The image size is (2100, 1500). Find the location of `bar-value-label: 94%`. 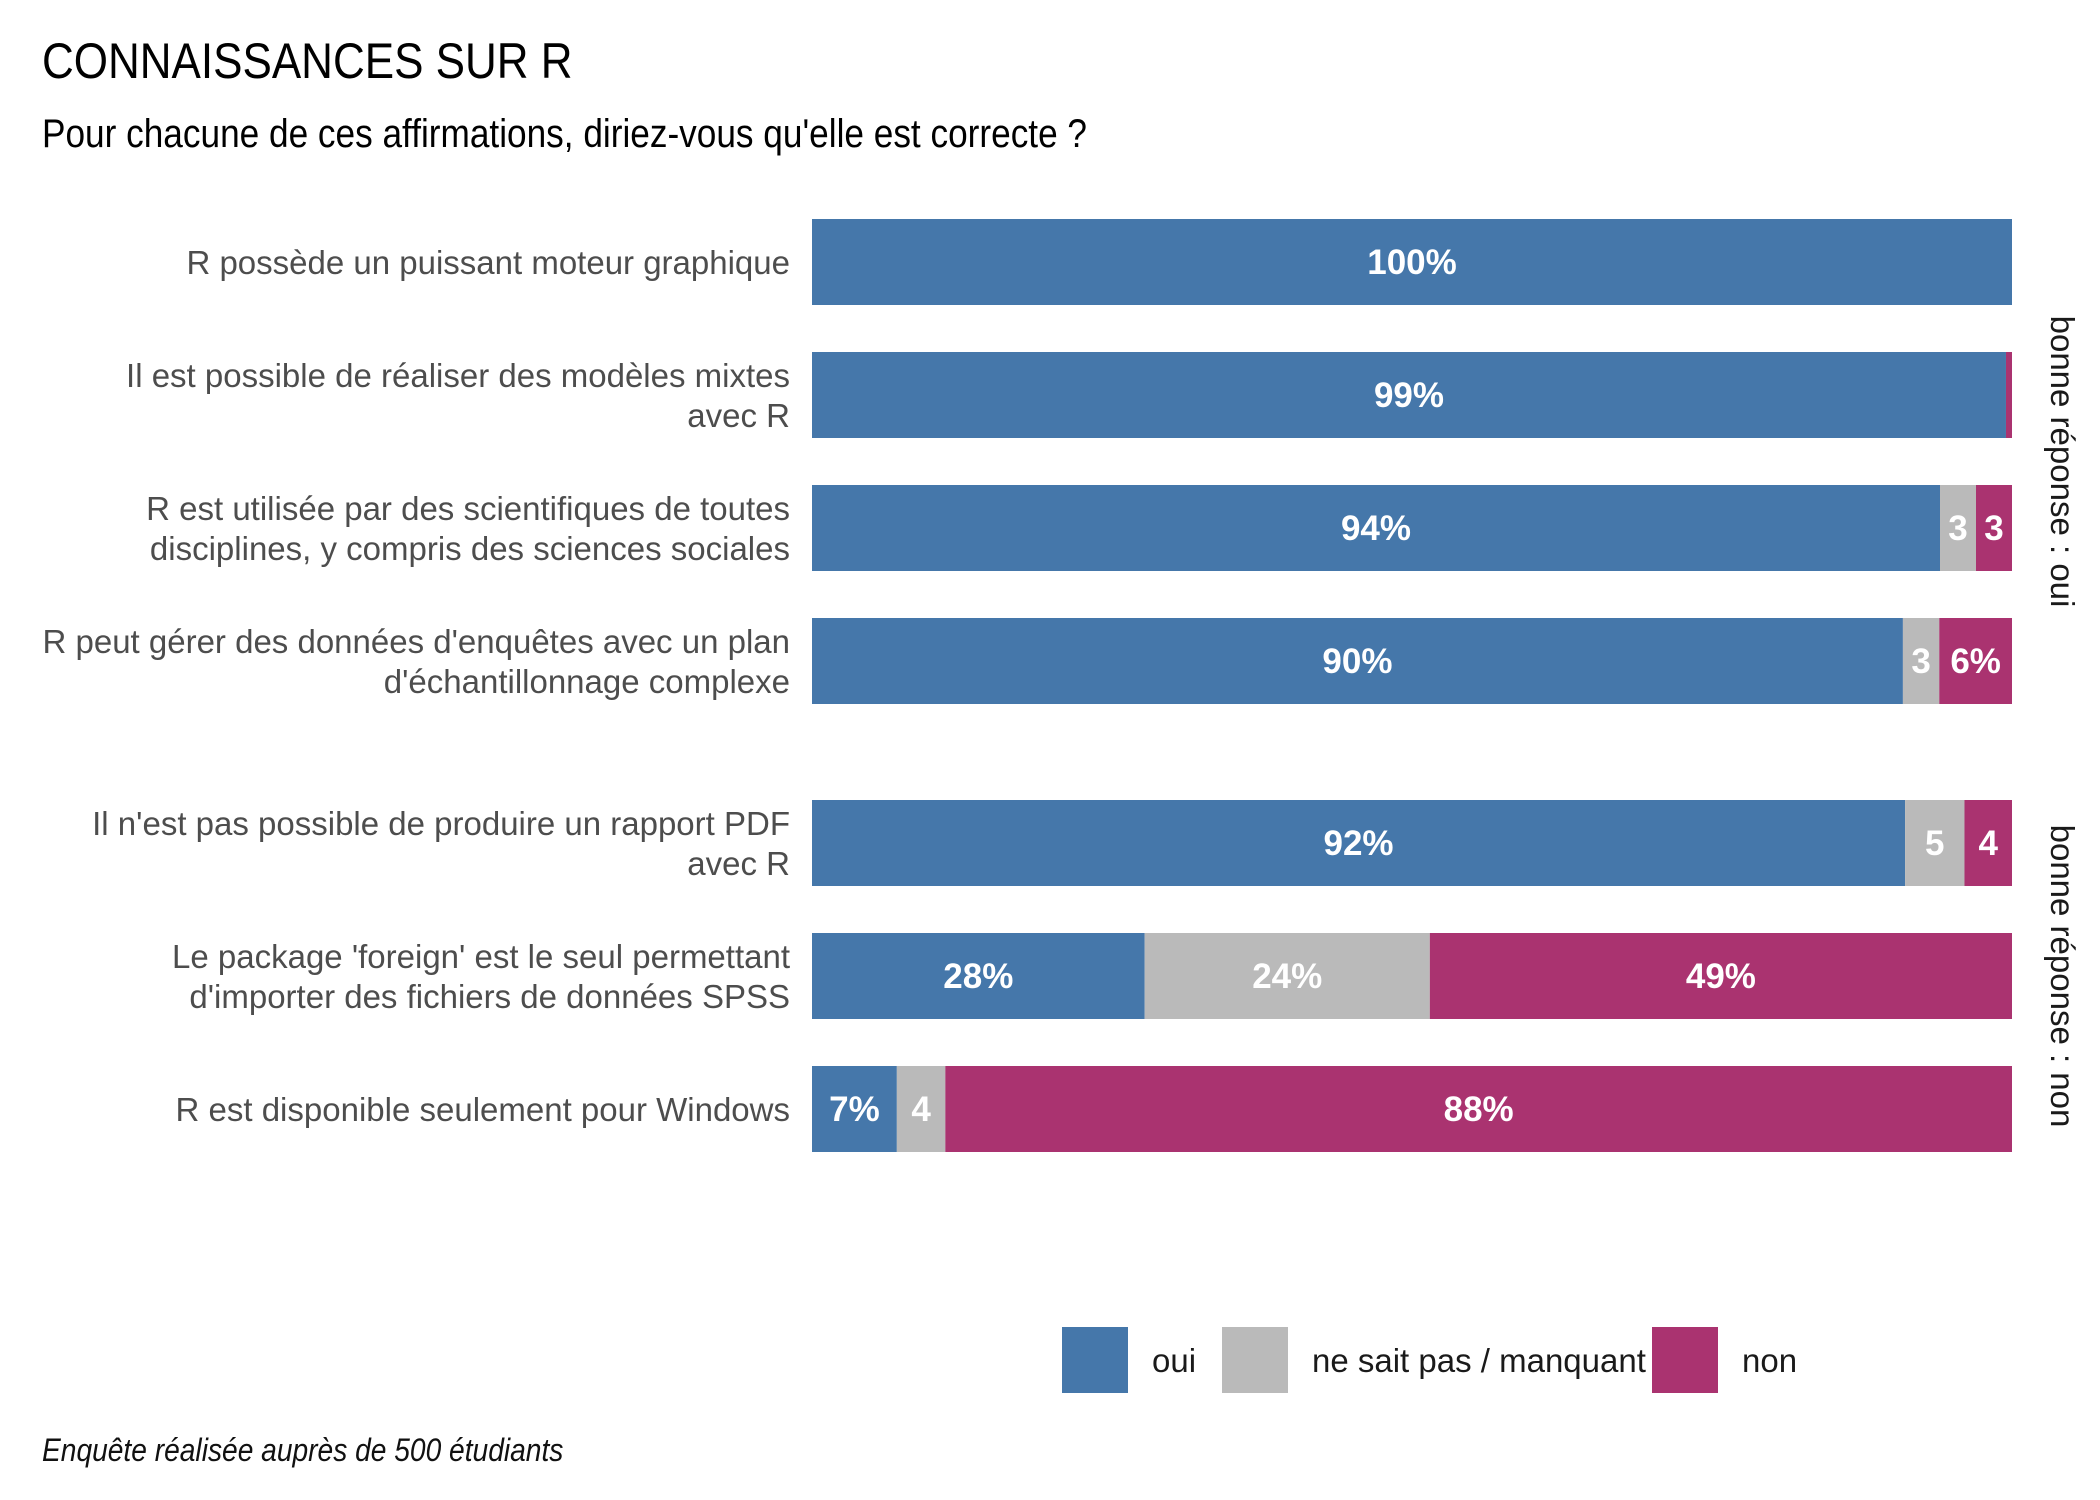

bar-value-label: 94% is located at coordinates (1376, 528).